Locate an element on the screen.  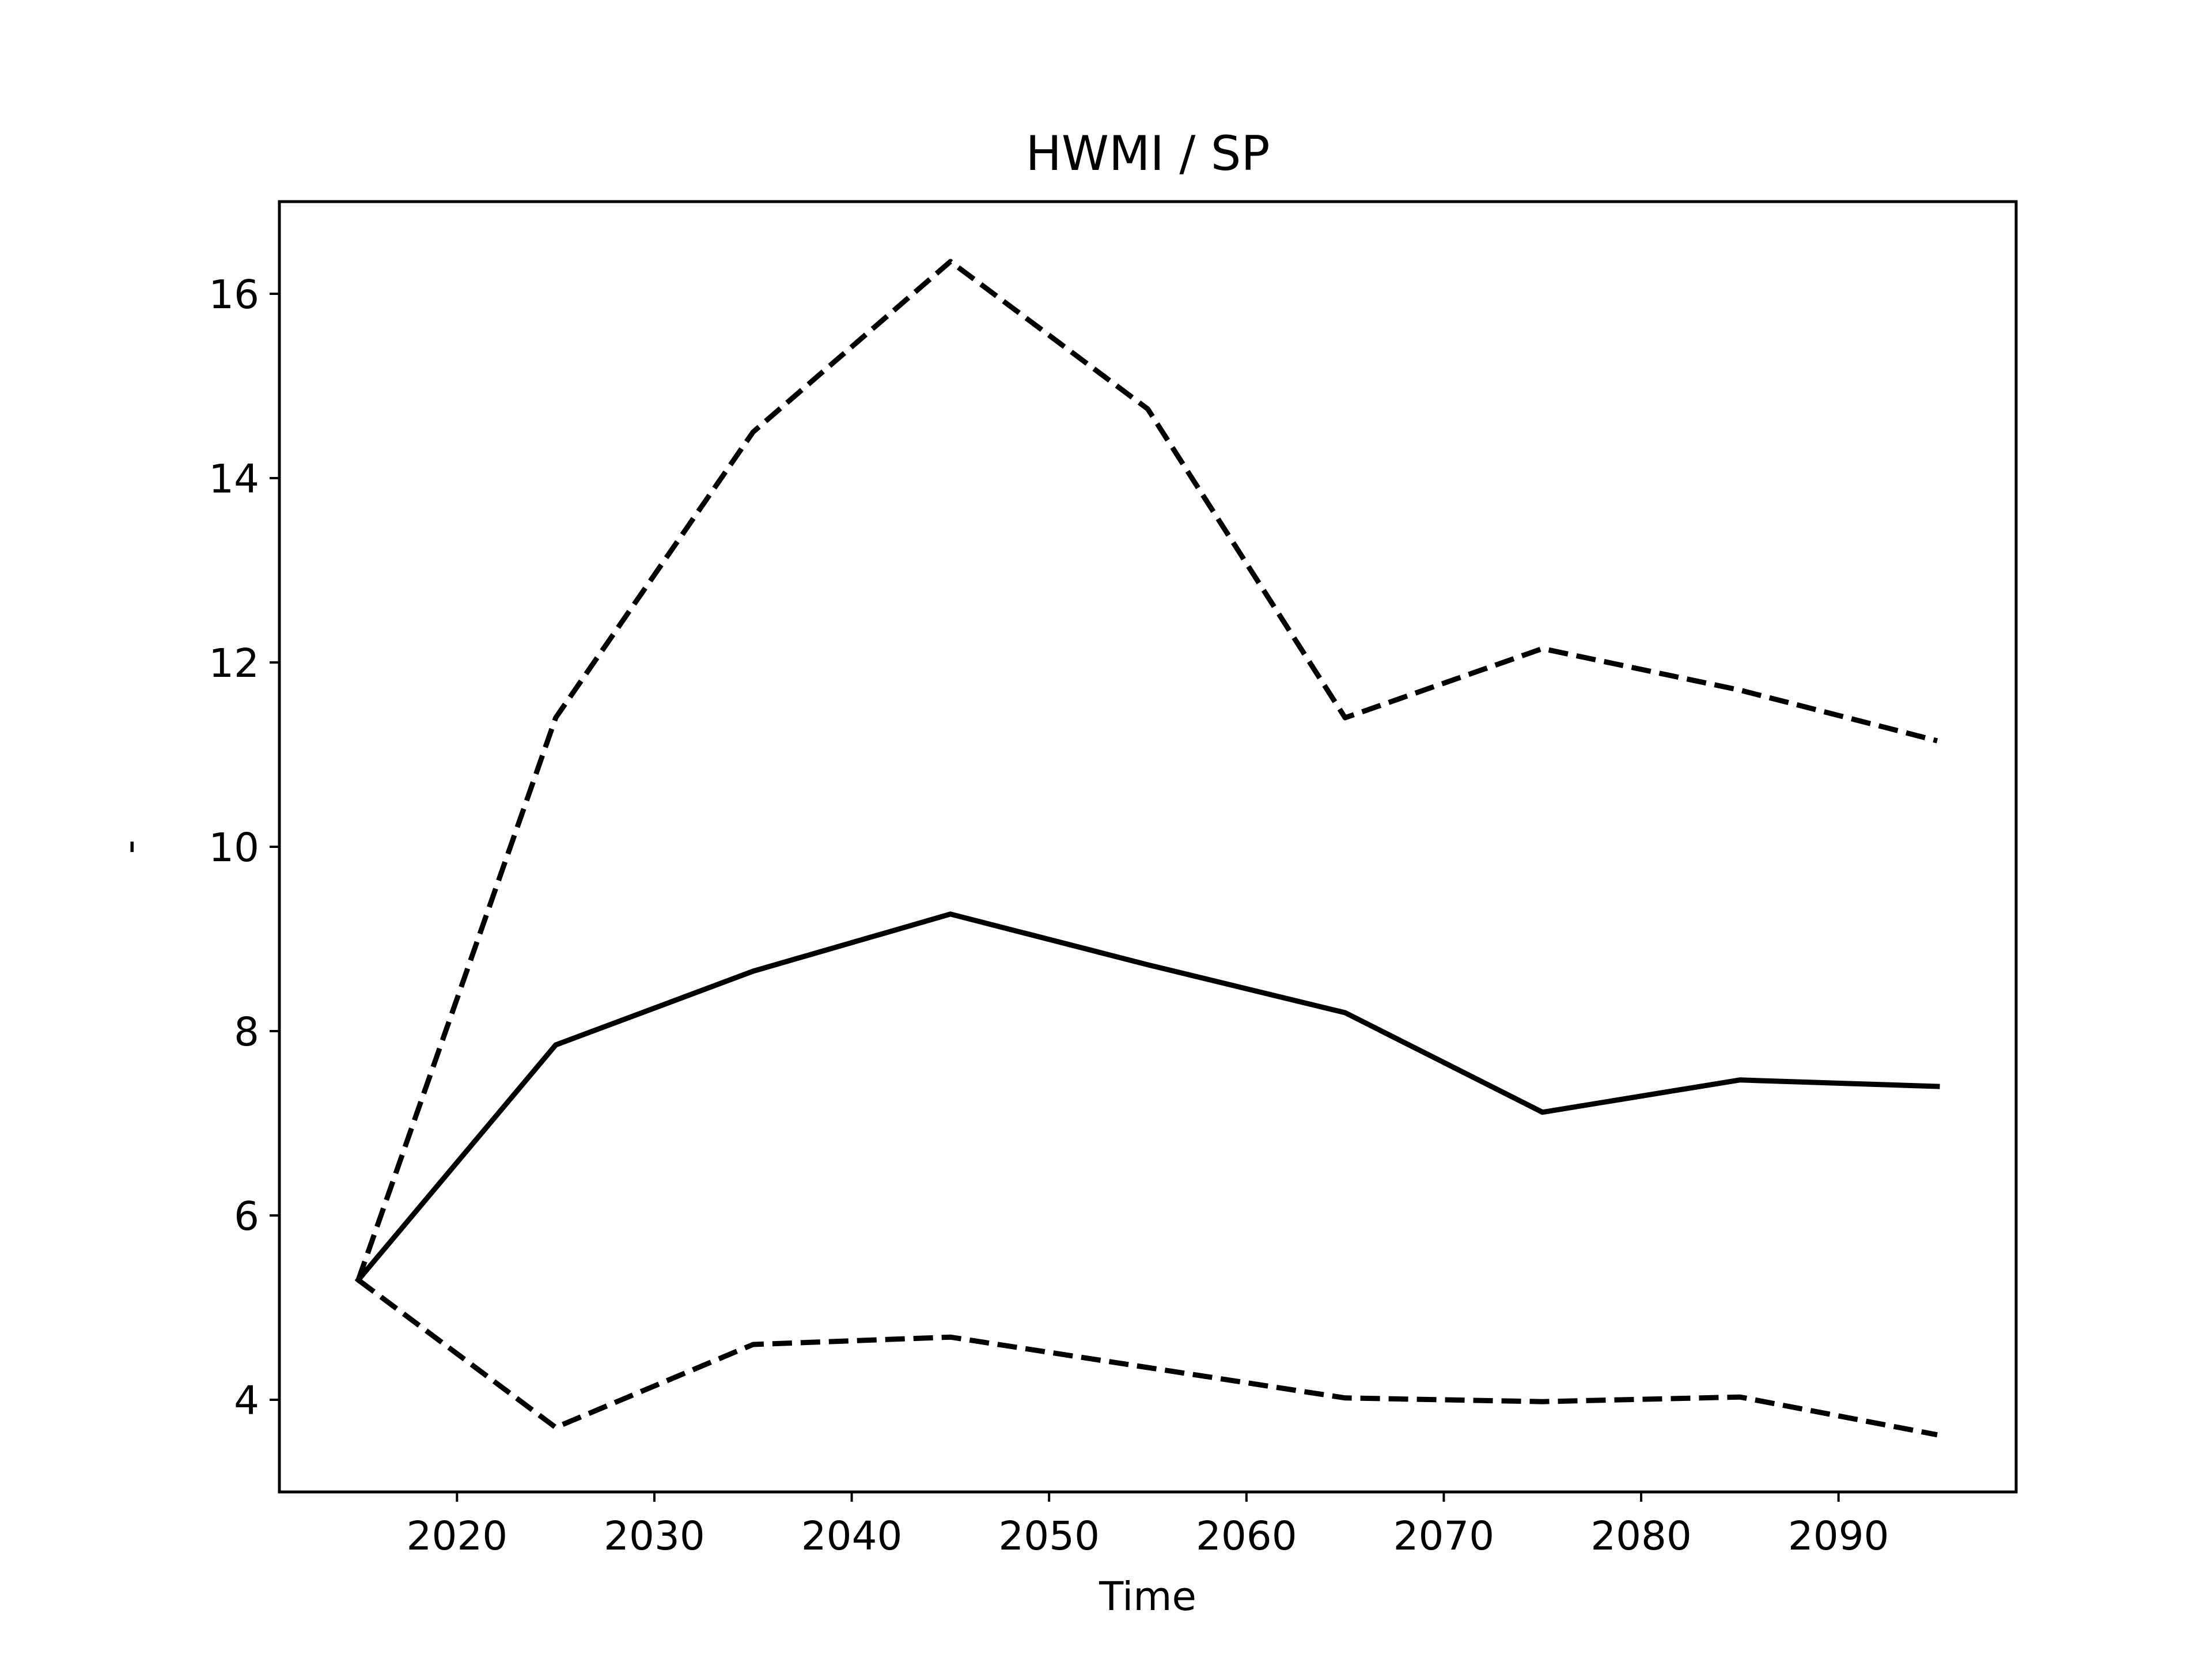
y-axis-ticks: 4 6 8 10 12 14 16 is located at coordinates (244, 848).